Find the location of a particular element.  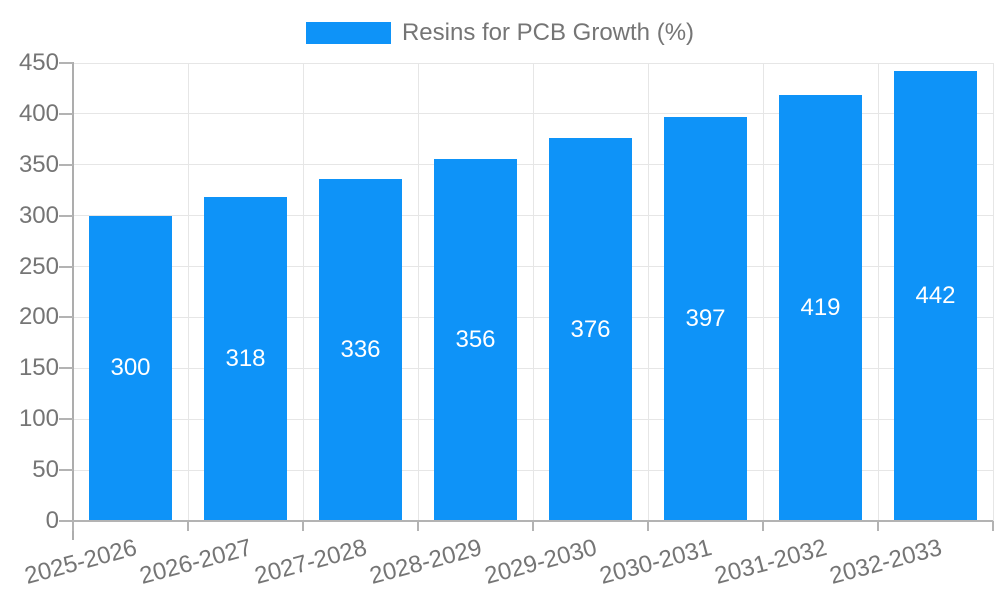

bar-value-label: 419 is located at coordinates (820, 307).